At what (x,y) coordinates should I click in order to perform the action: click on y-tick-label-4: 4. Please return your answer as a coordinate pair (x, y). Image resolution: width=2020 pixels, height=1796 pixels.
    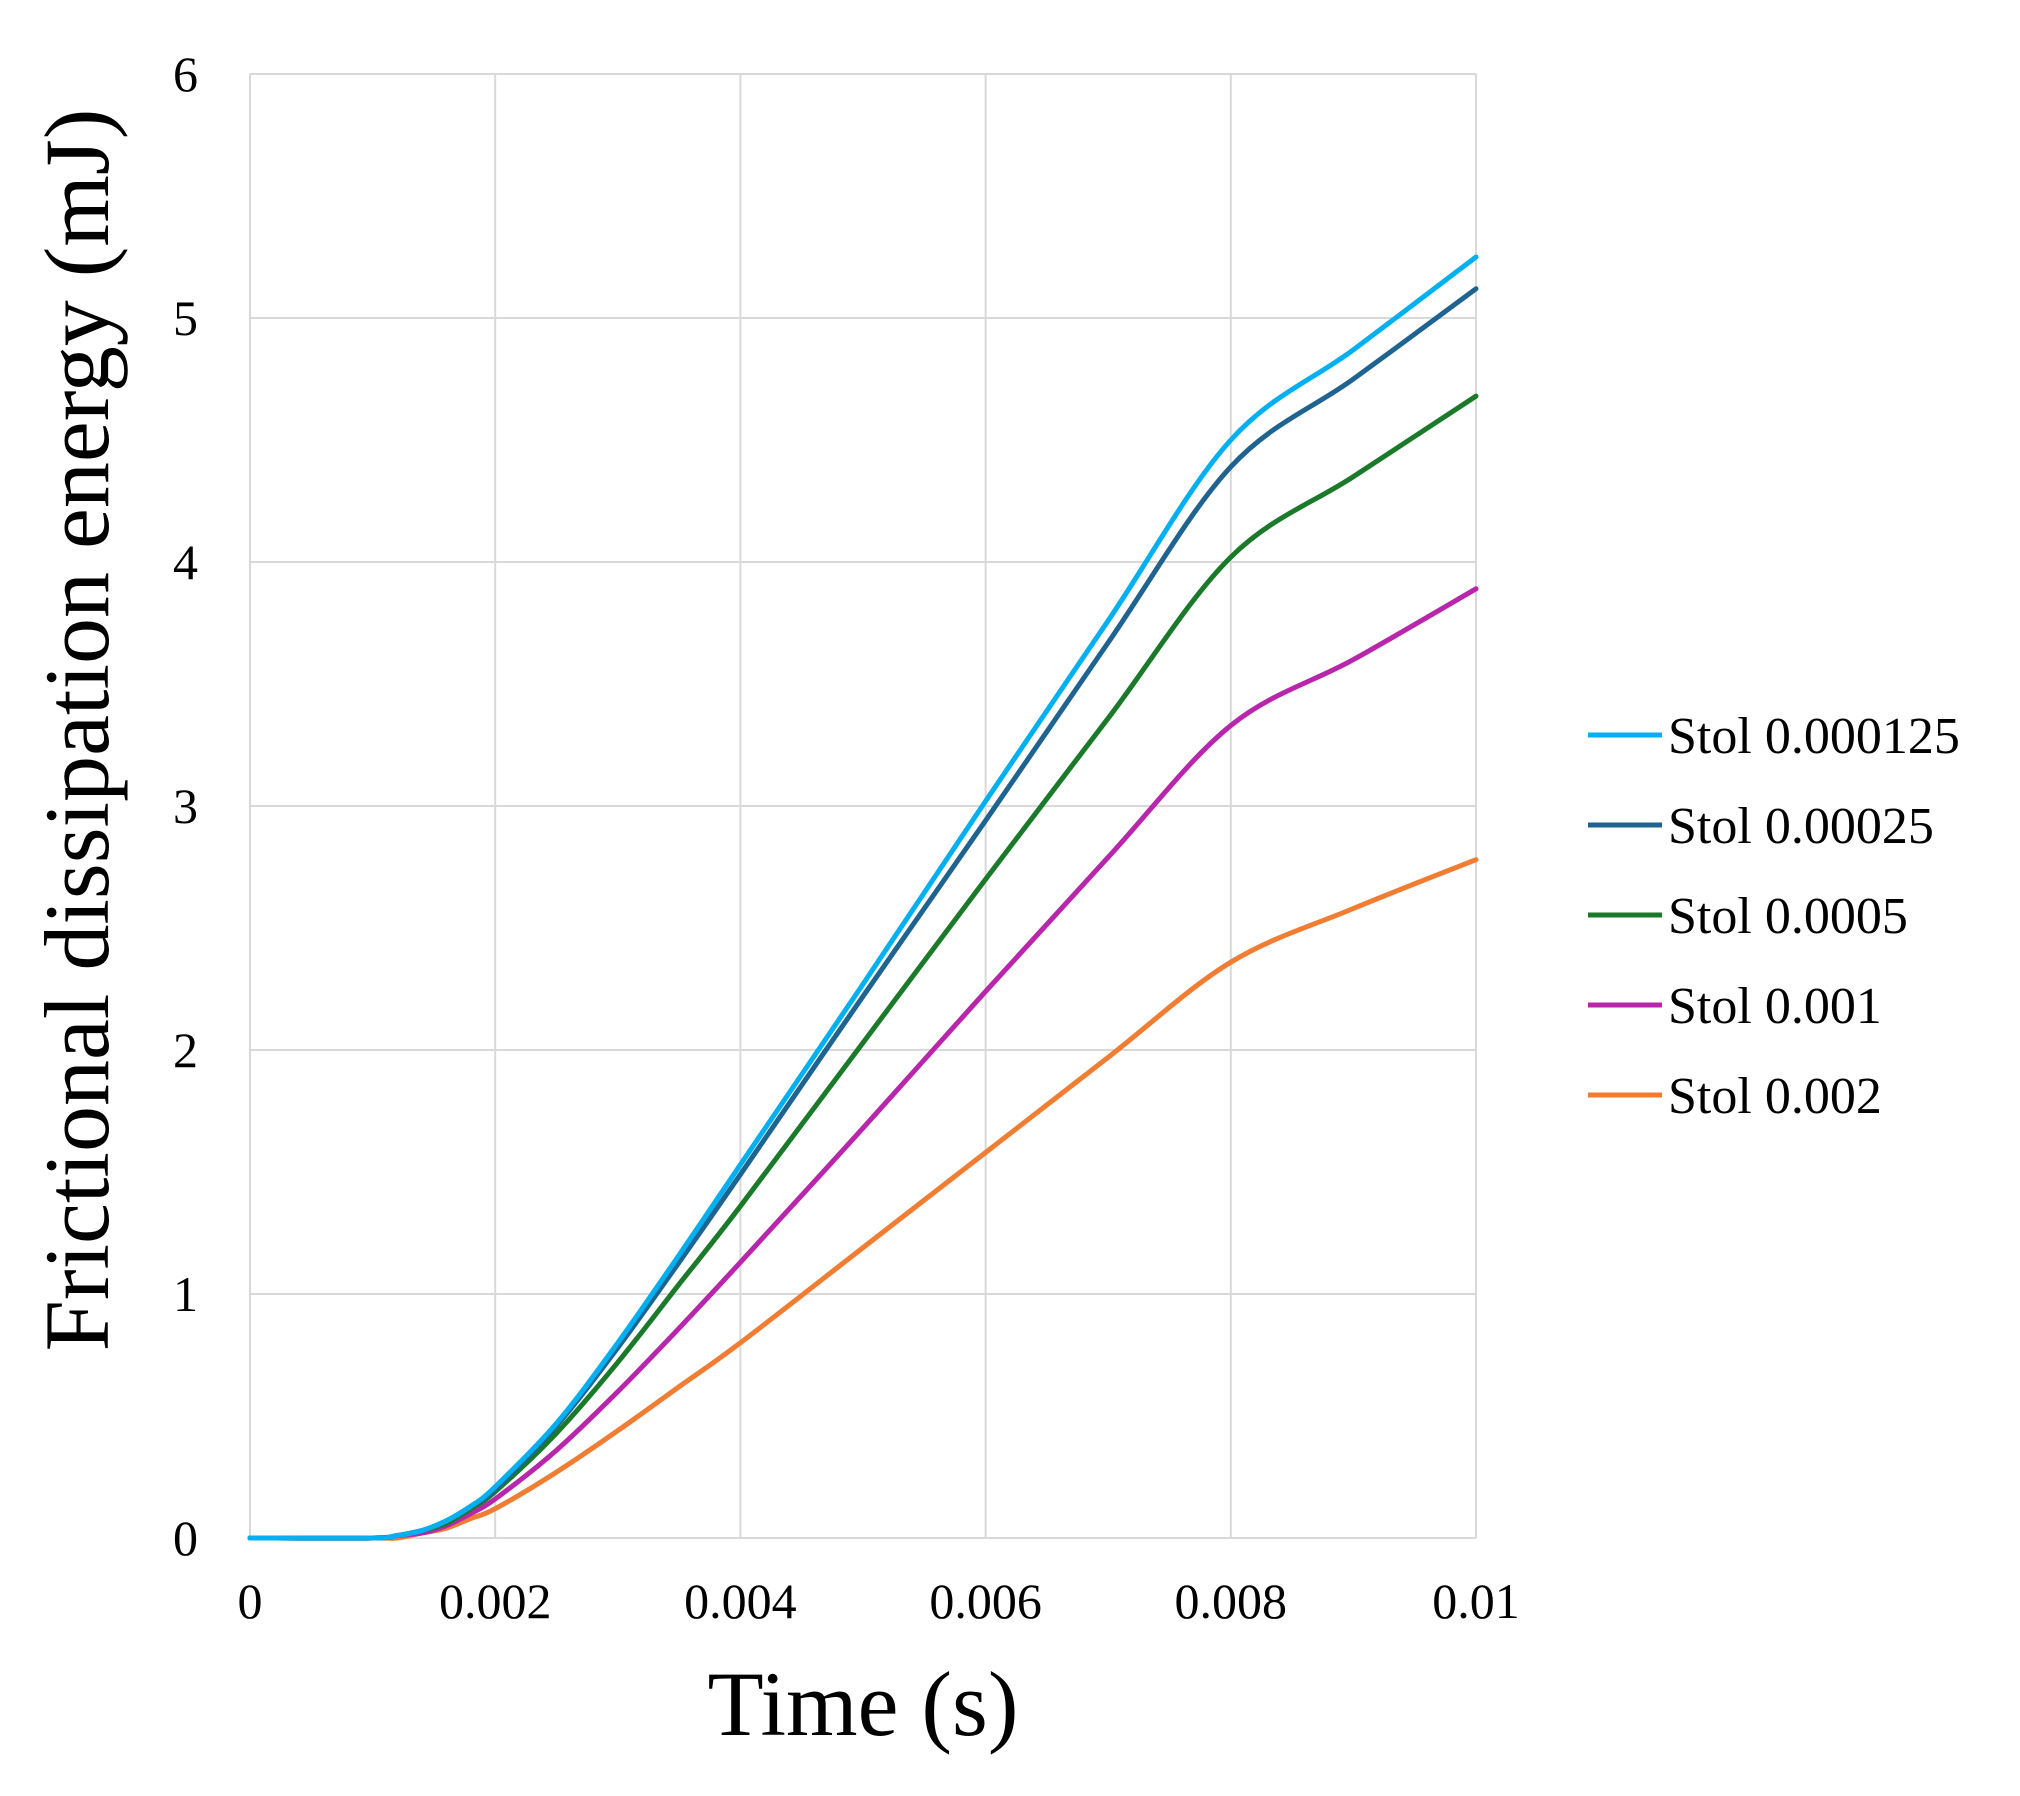
    Looking at the image, I should click on (185, 562).